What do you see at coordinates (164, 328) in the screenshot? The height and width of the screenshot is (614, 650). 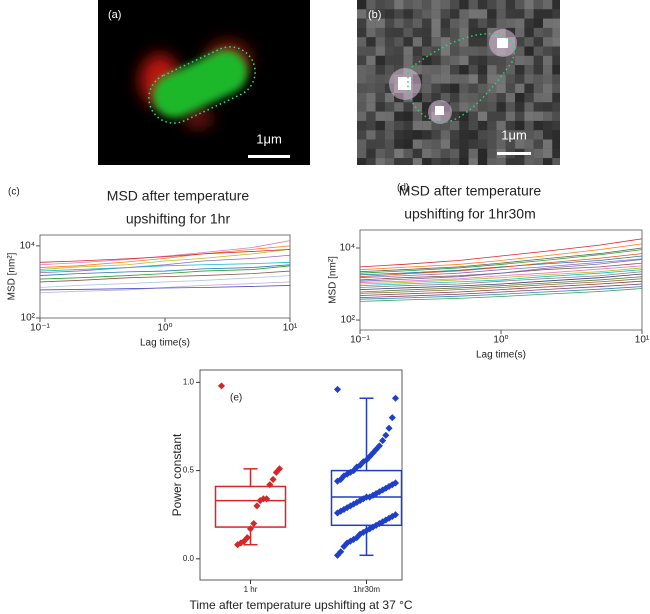 I see `x-tick-label: 10⁰` at bounding box center [164, 328].